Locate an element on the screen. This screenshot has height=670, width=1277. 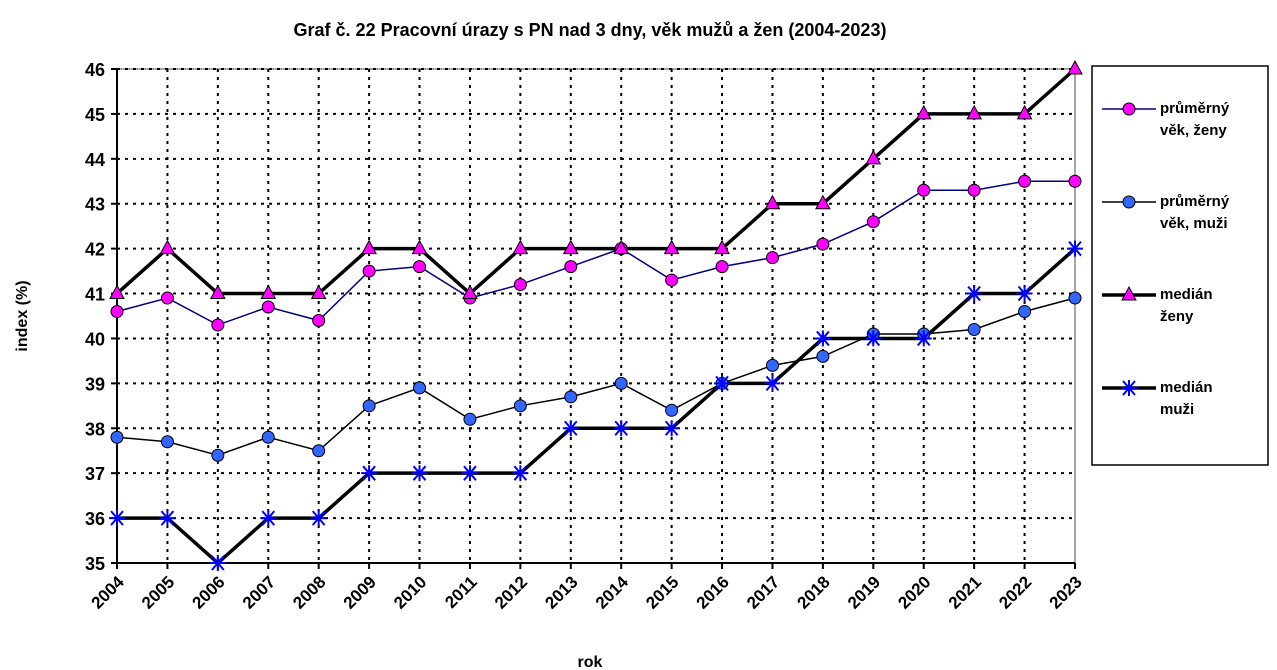
x-tick-label: 2015 is located at coordinates (662, 592).